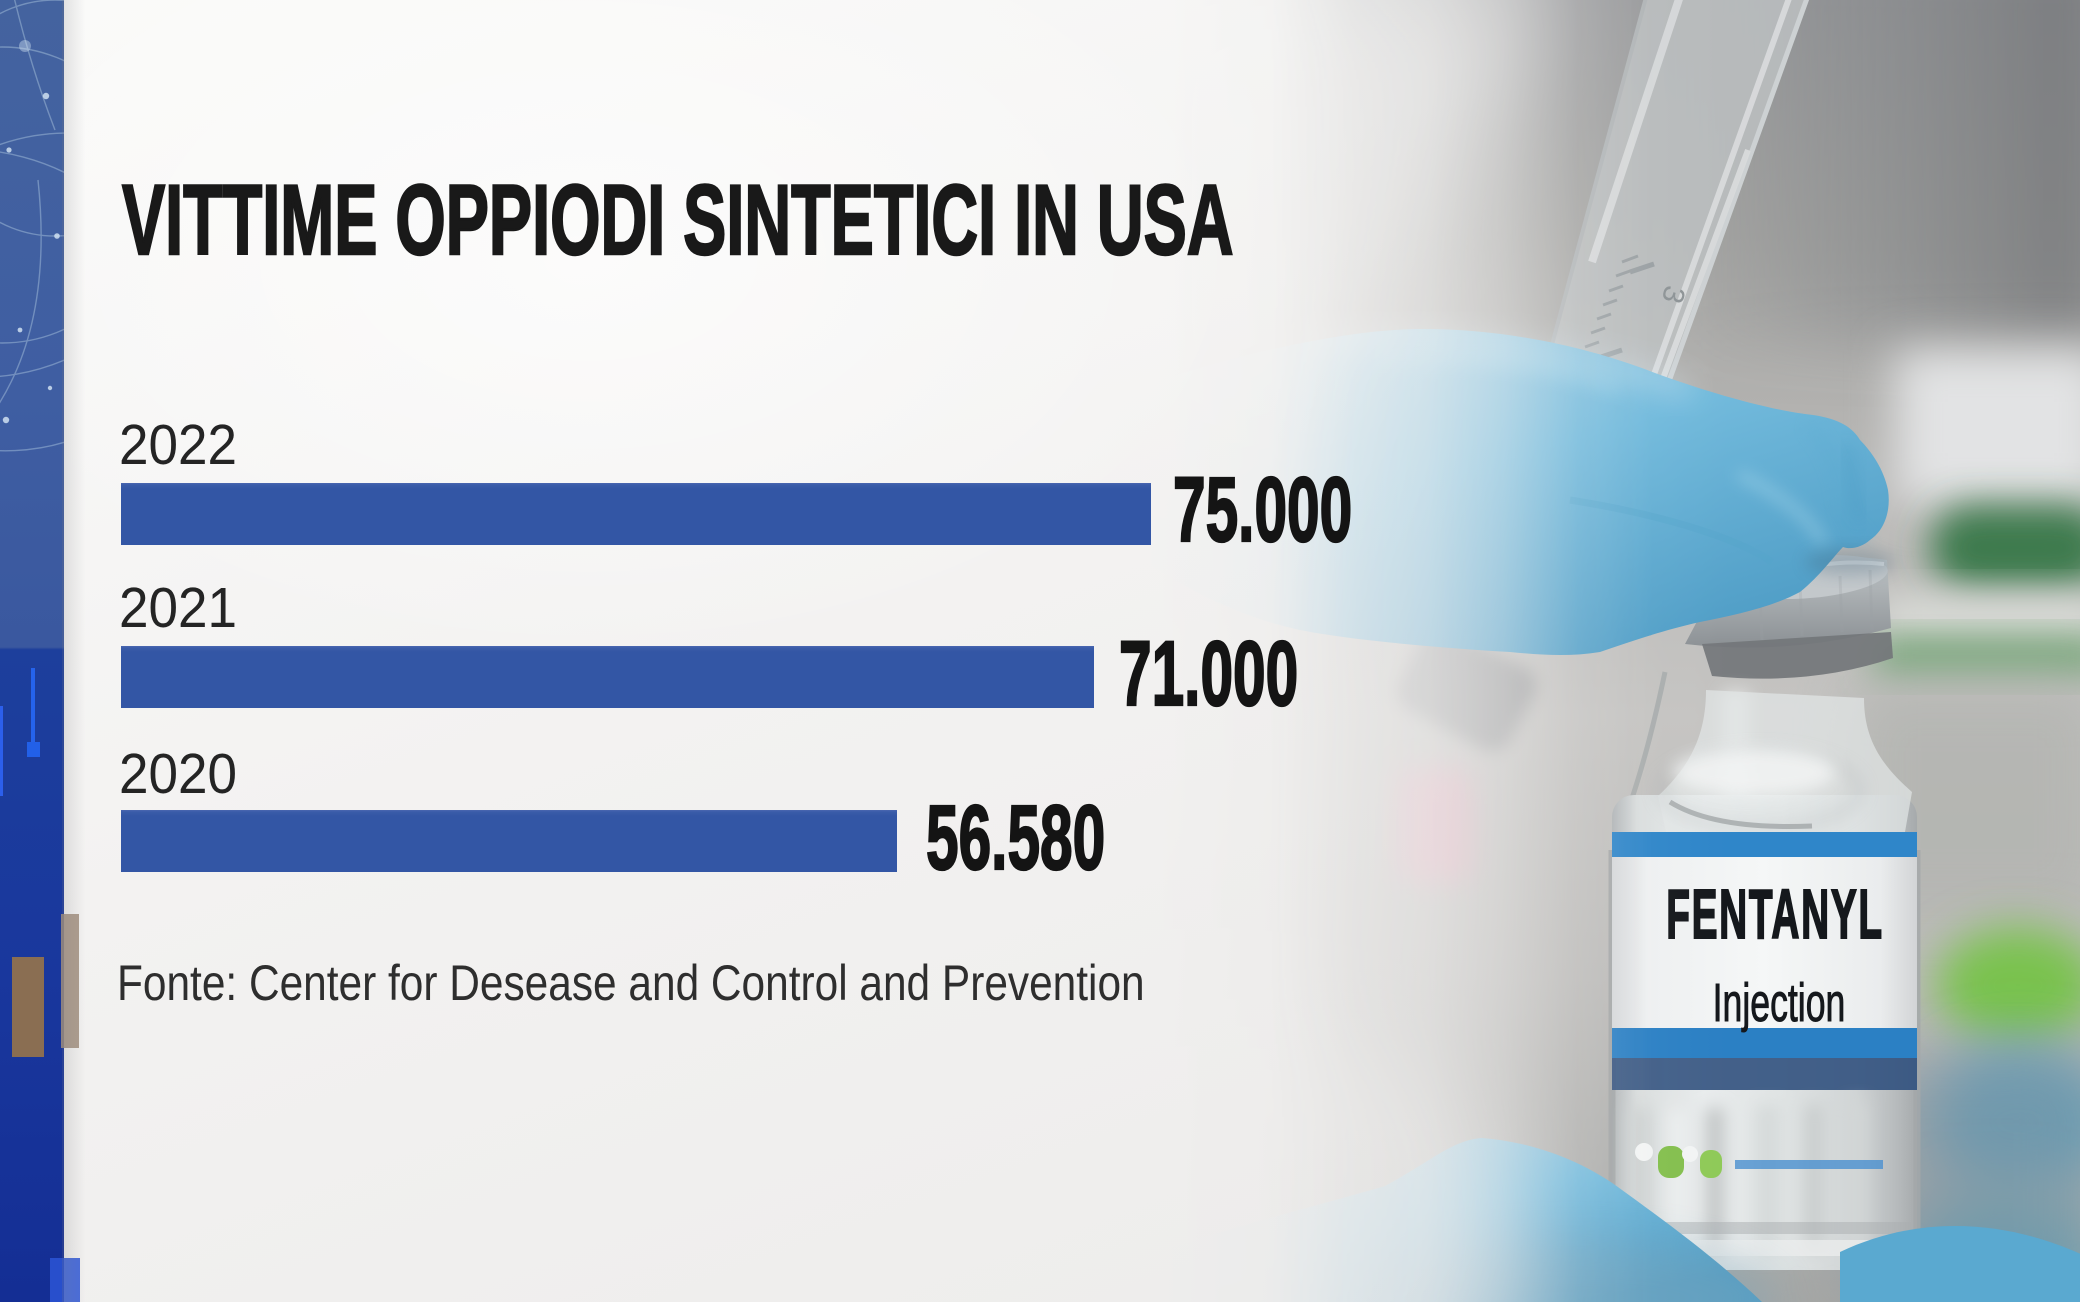  Describe the element at coordinates (1779, 1003) in the screenshot. I see `svg-text: Injection` at that location.